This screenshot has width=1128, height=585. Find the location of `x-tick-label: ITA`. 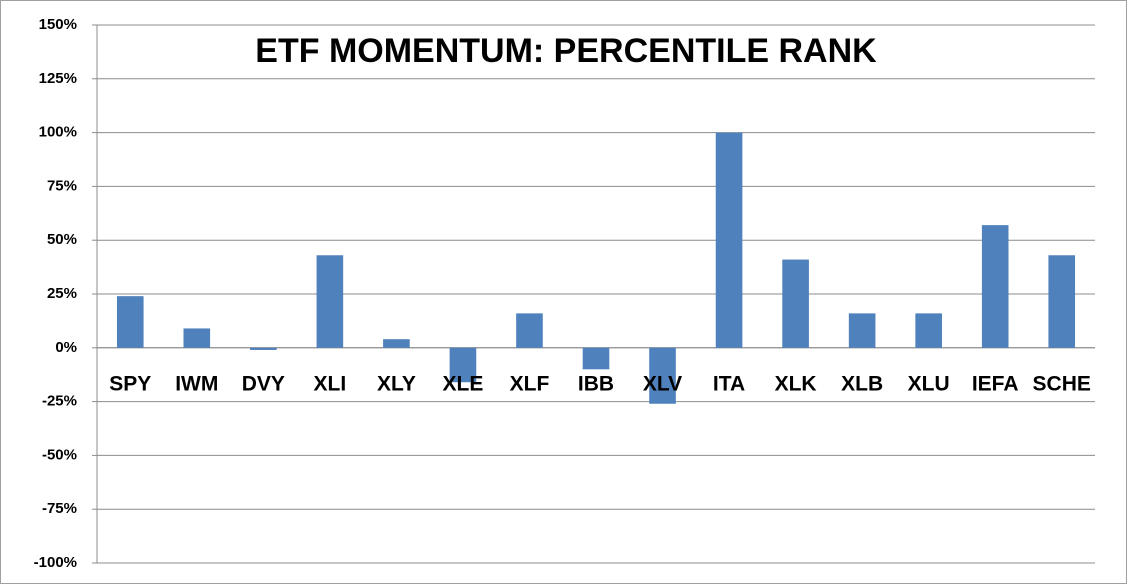

x-tick-label: ITA is located at coordinates (729, 383).